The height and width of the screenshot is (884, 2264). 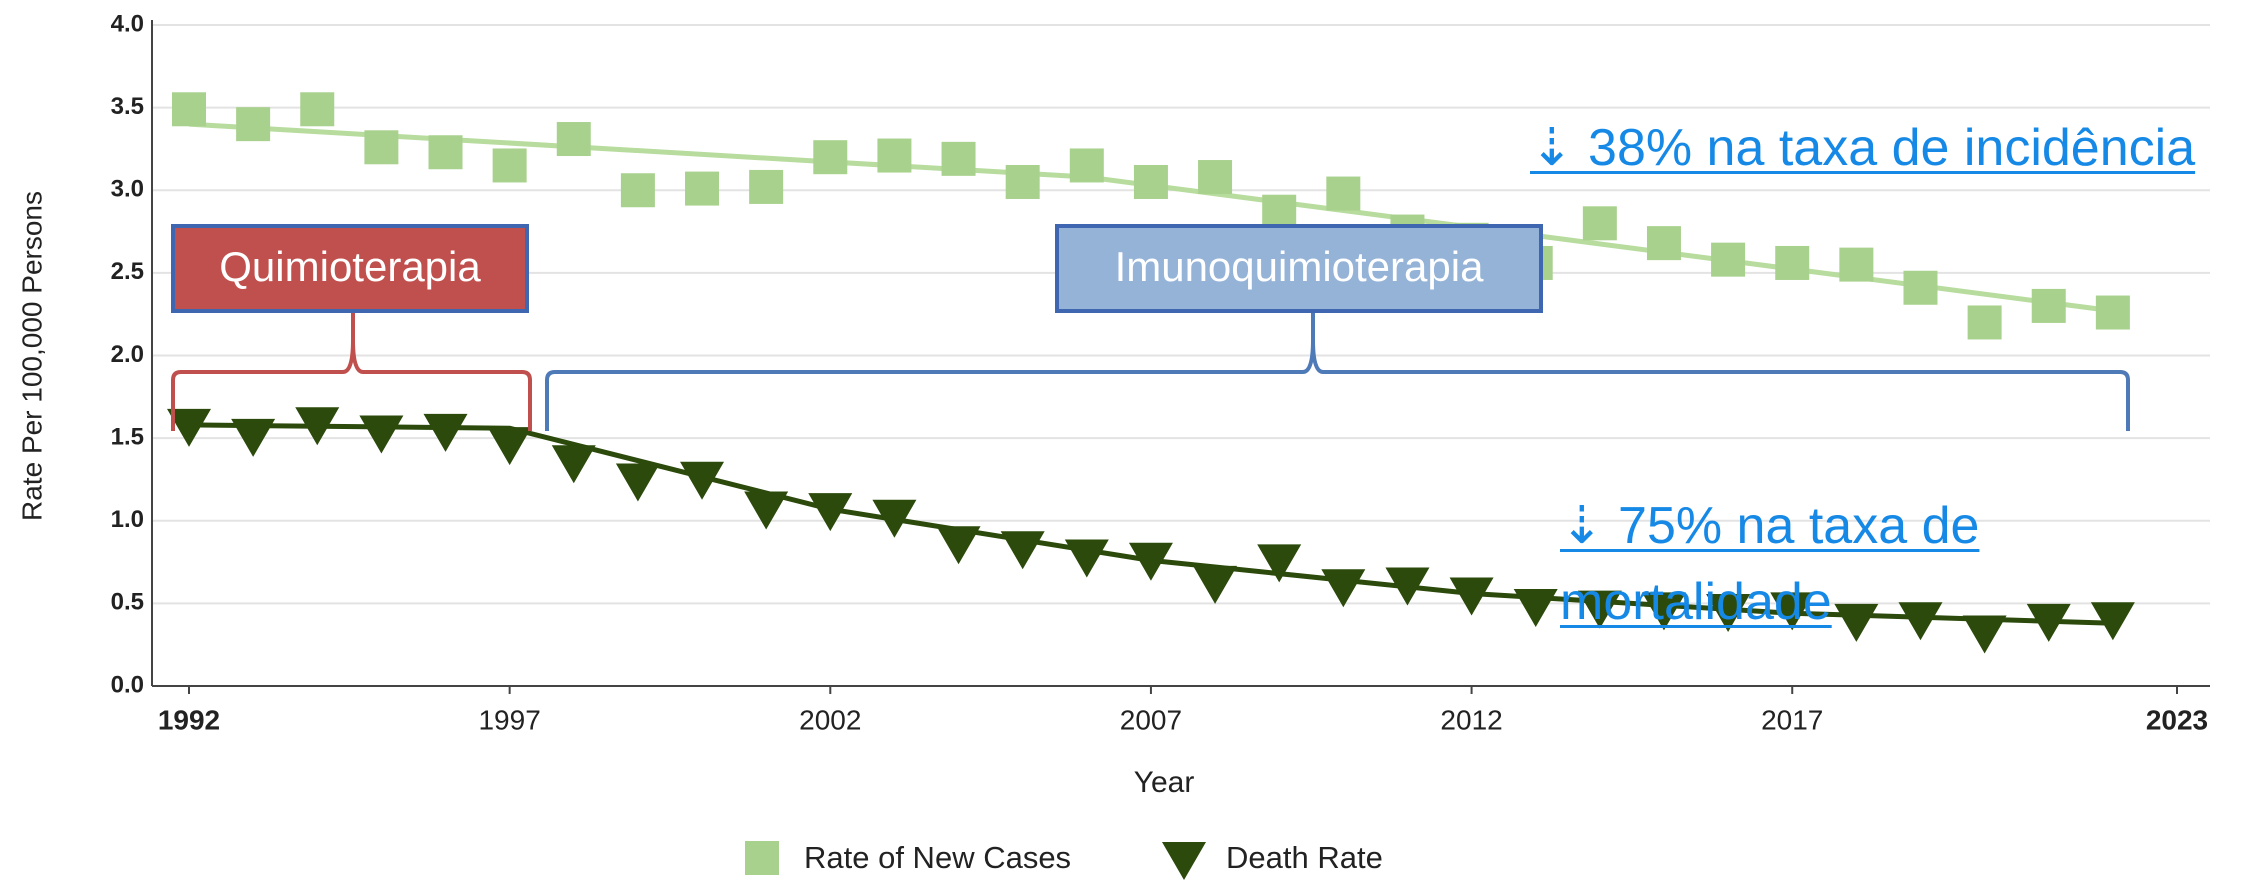 I want to click on chemo-box, so click(x=350, y=268).